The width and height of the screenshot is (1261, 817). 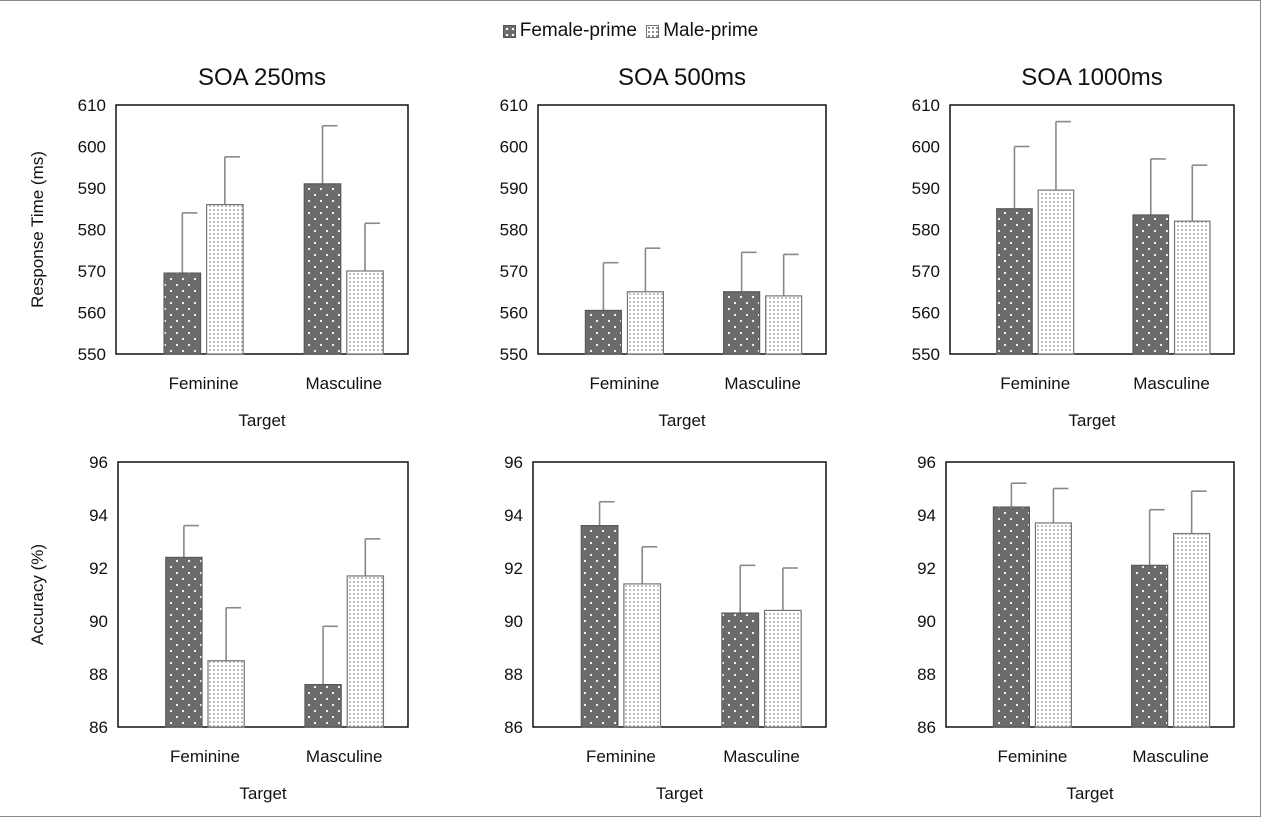 What do you see at coordinates (762, 383) in the screenshot?
I see `rt-500-category-label: Masculine` at bounding box center [762, 383].